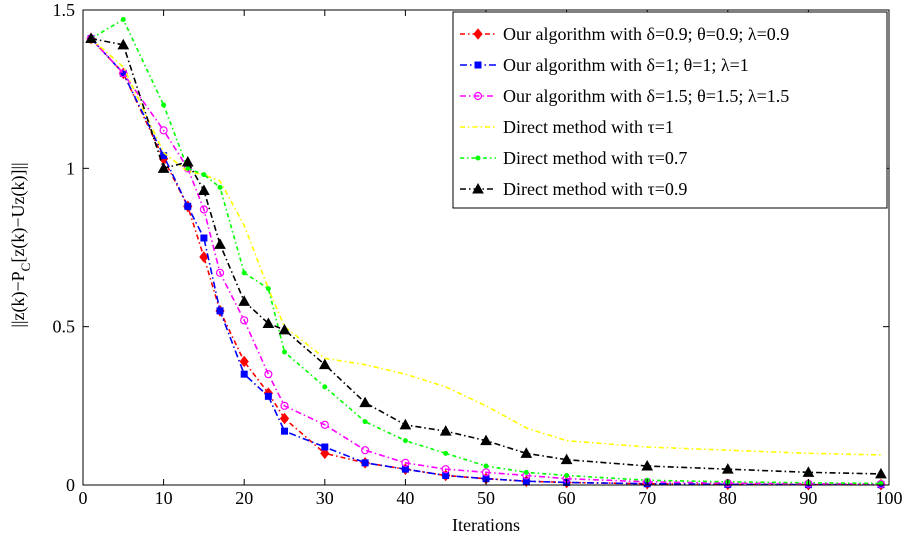 The height and width of the screenshot is (536, 906). What do you see at coordinates (646, 96) in the screenshot?
I see `legend-label-2: Our algorithm with δ=1.5; θ=1.5; λ=1.5` at bounding box center [646, 96].